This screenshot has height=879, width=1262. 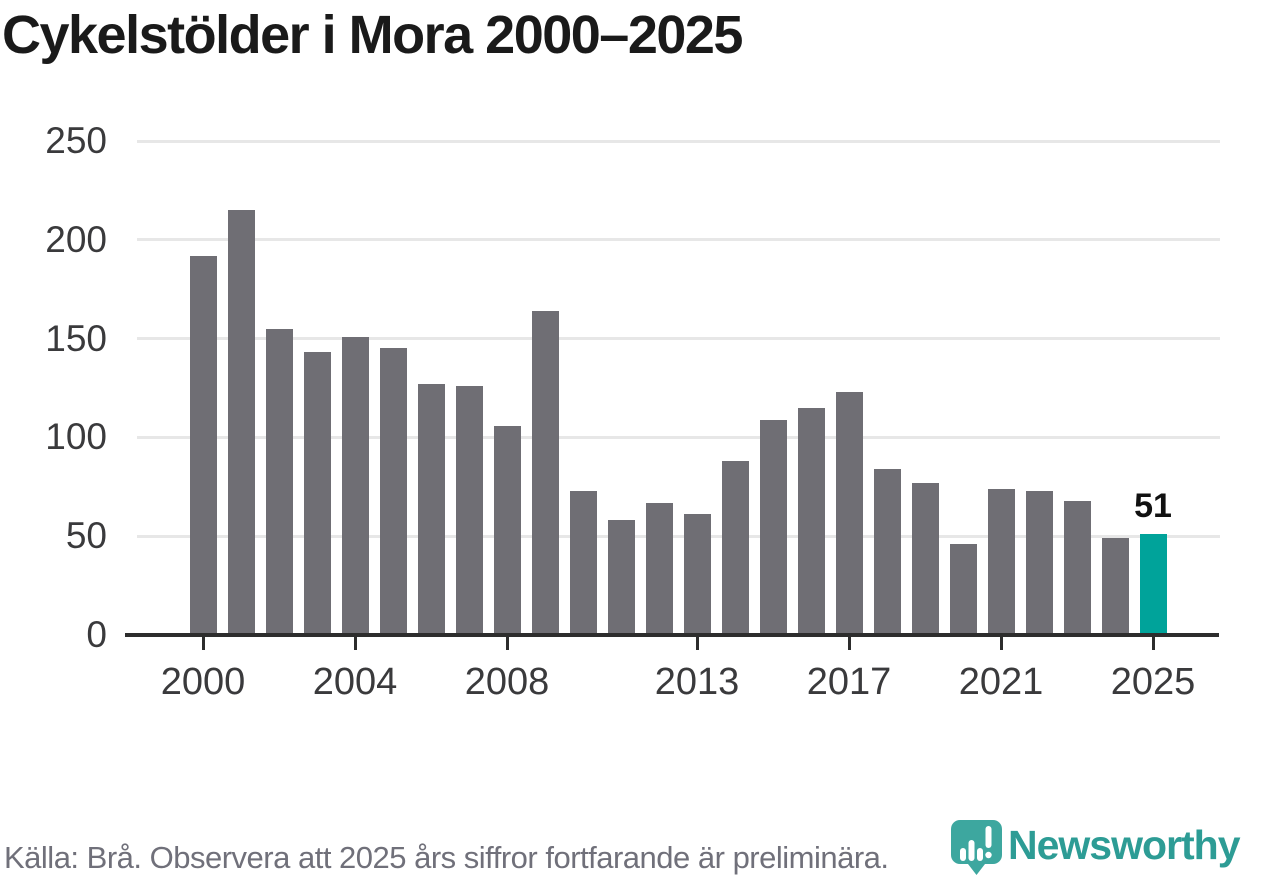 What do you see at coordinates (1001, 643) in the screenshot?
I see `x-tick-2021` at bounding box center [1001, 643].